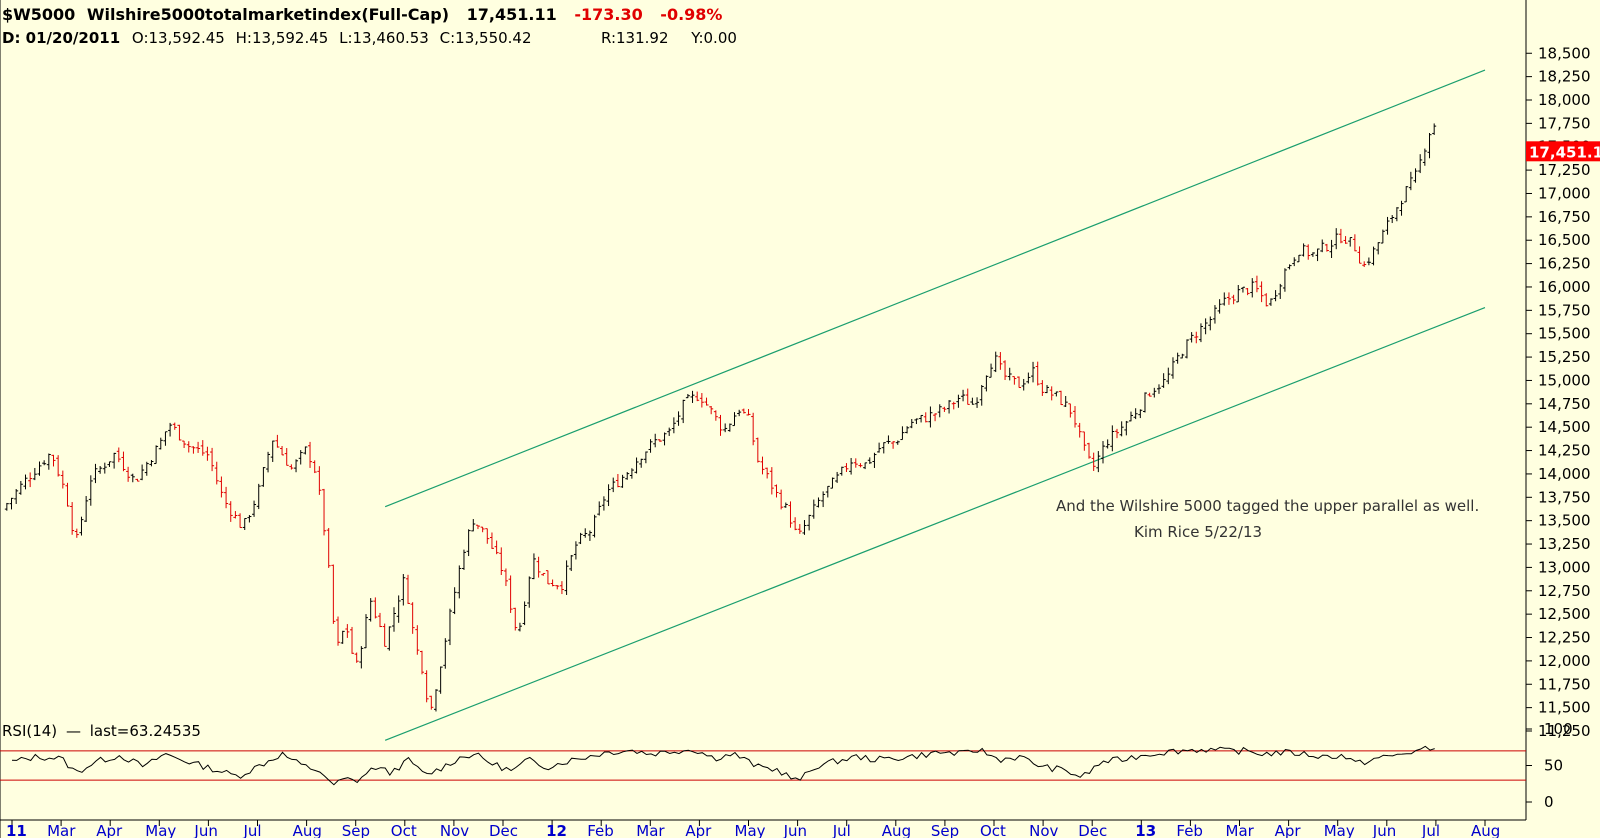 The width and height of the screenshot is (1600, 838). Describe the element at coordinates (763, 765) in the screenshot. I see `rsi-bands` at that location.